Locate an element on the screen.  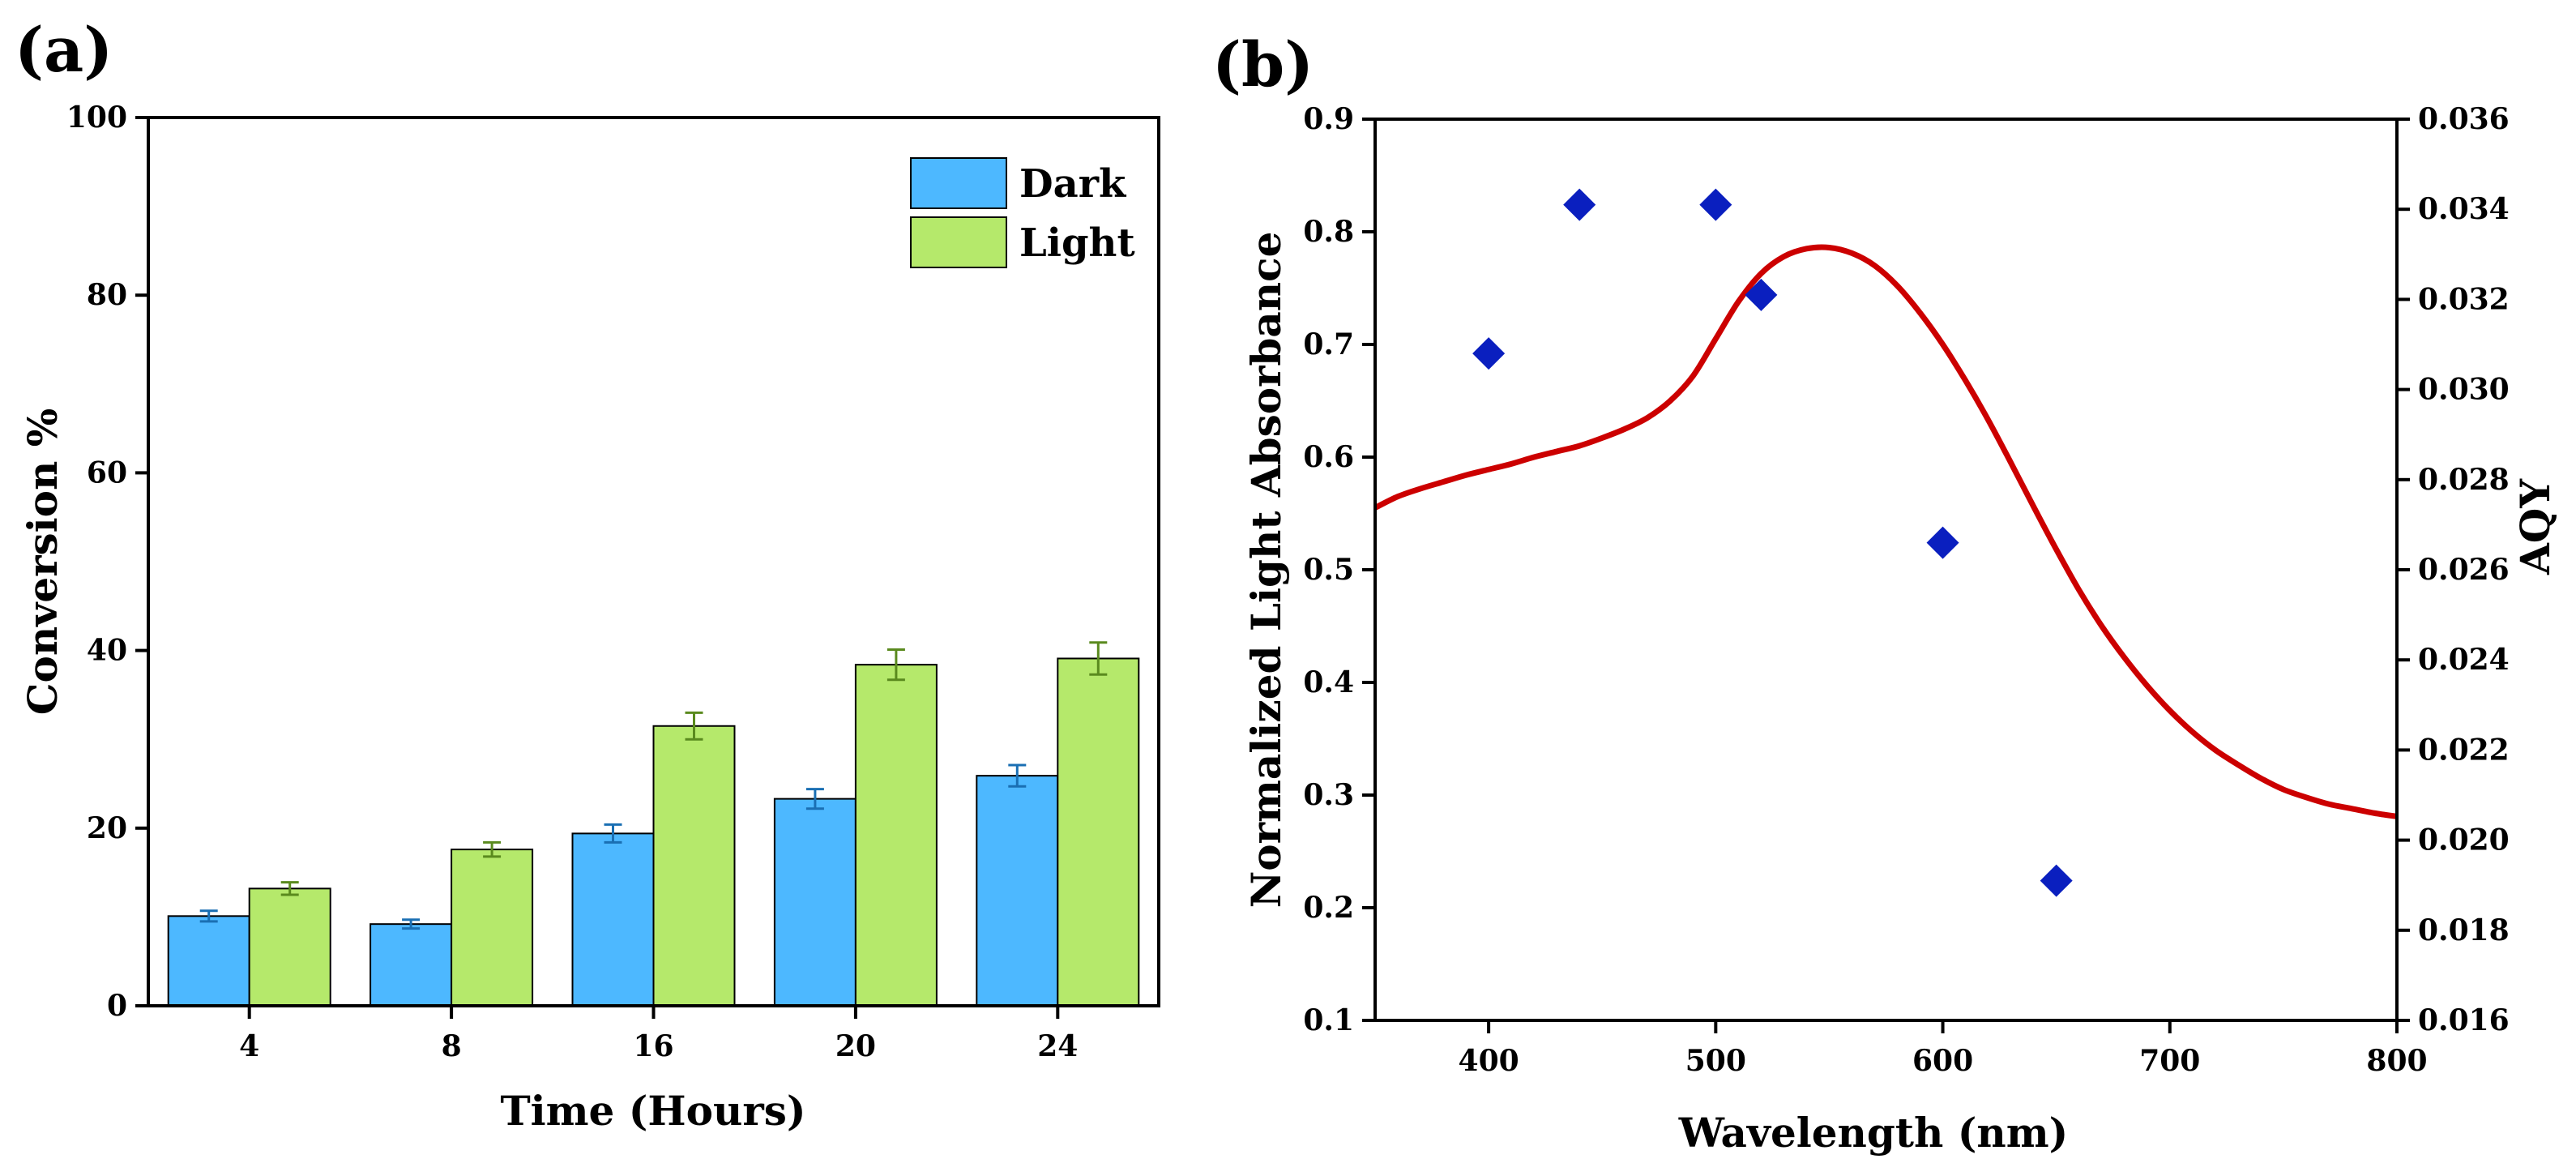
panel-b-label: (b) is located at coordinates (1263, 64).